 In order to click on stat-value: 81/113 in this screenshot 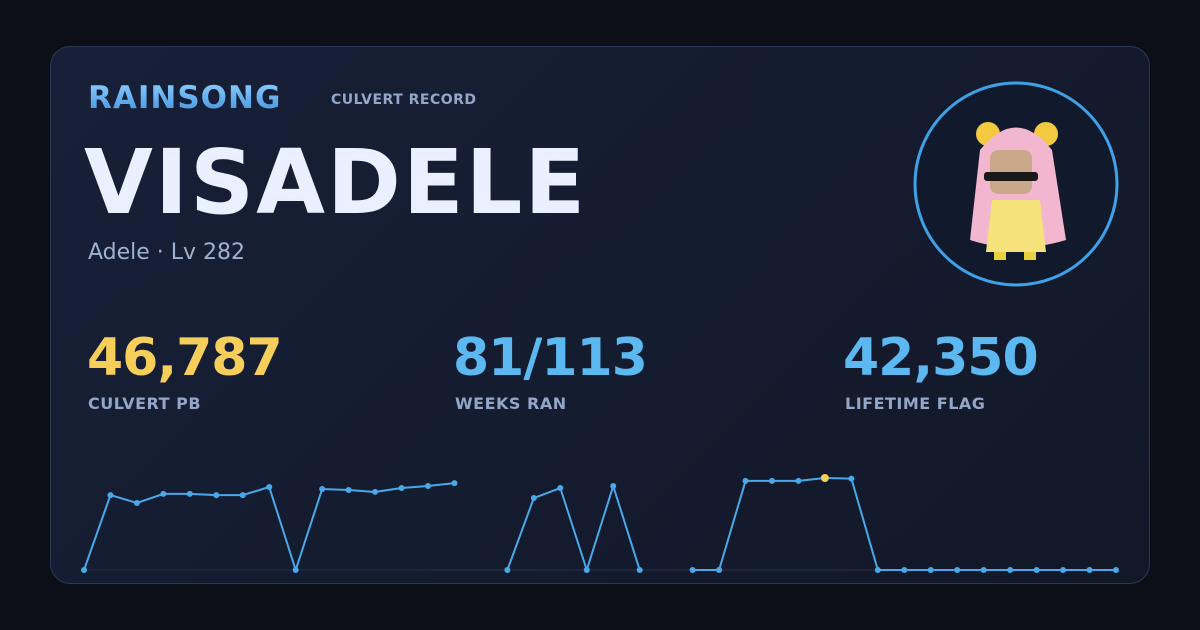, I will do `click(550, 358)`.